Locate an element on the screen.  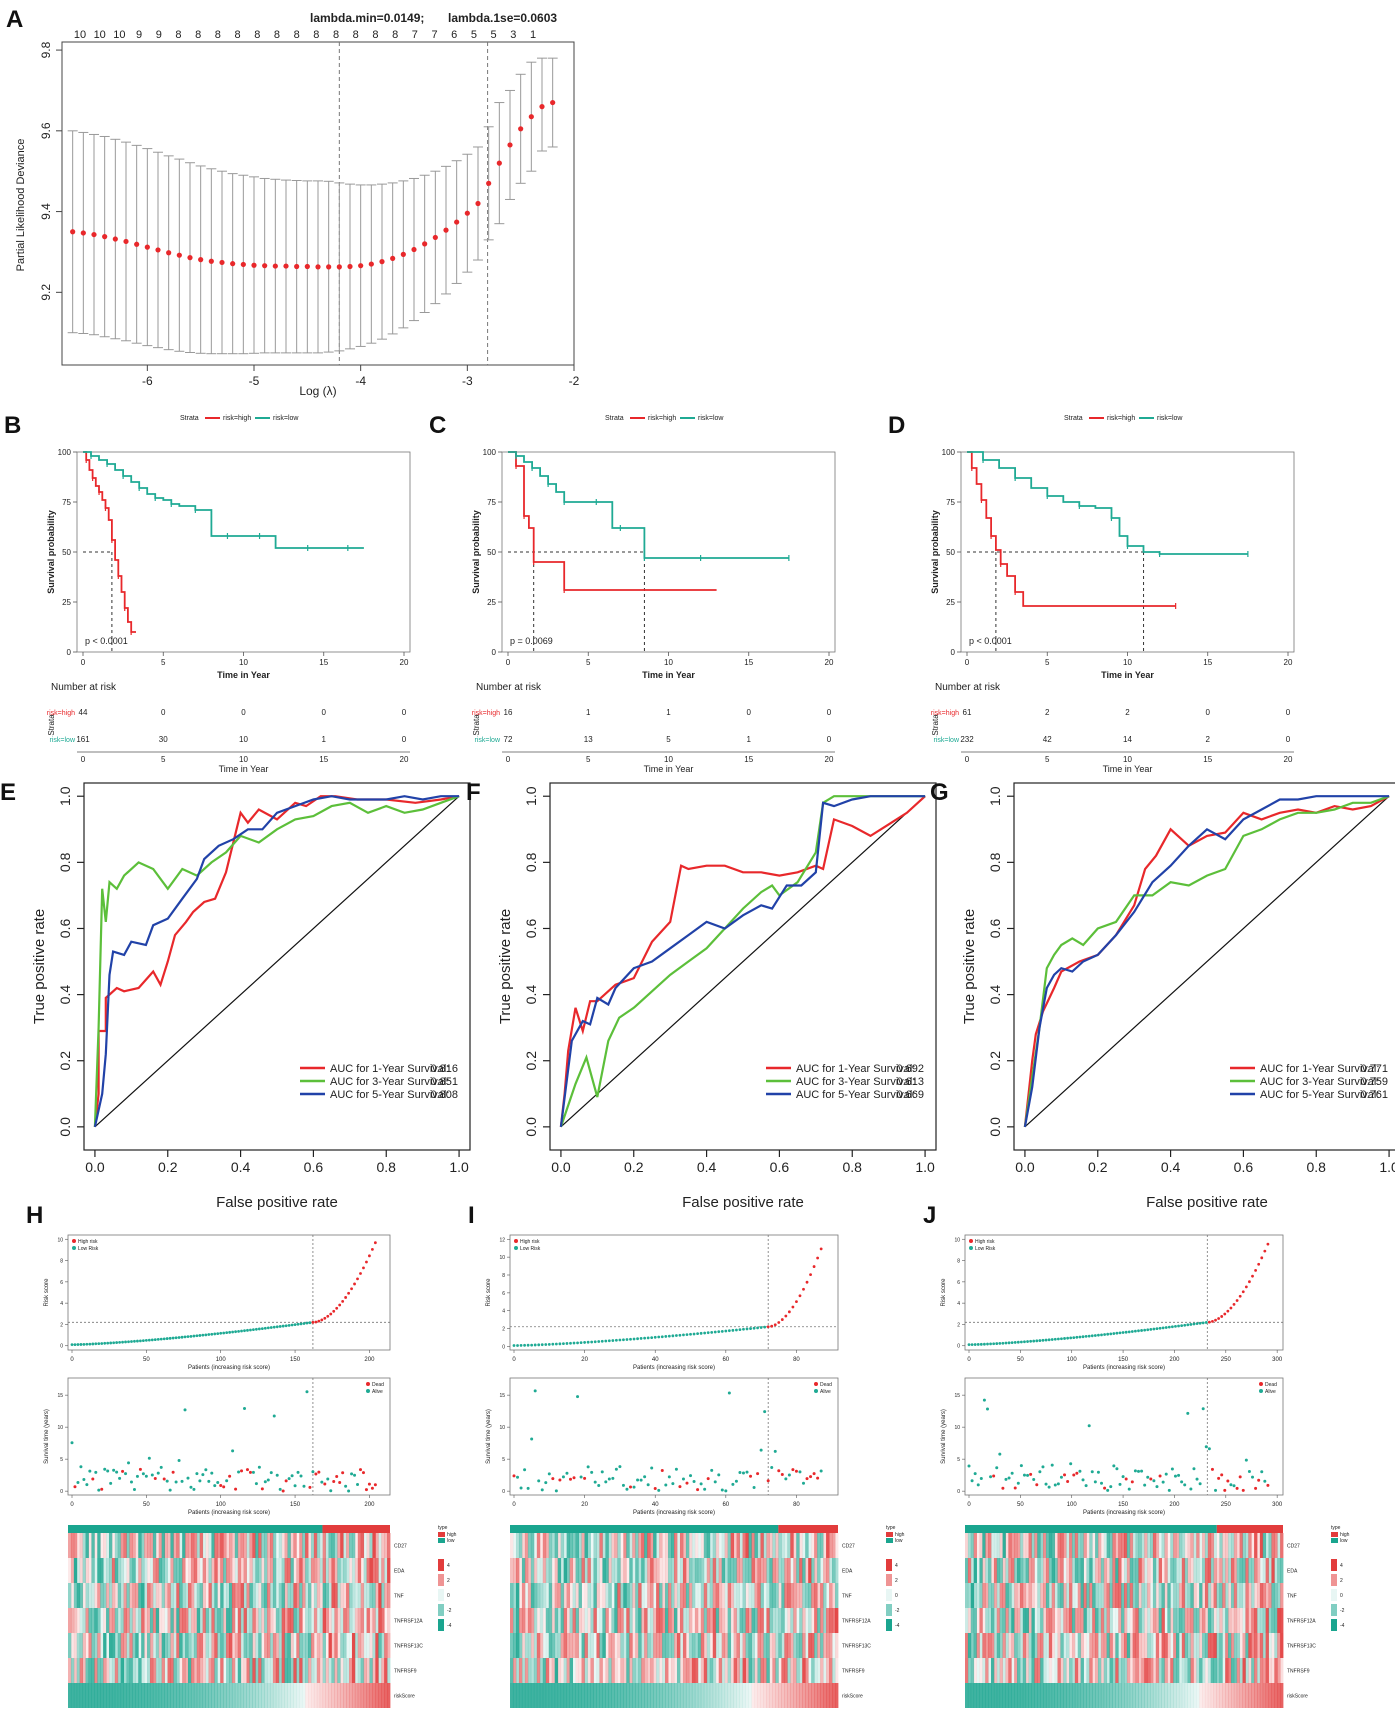
gene-label: TNF is located at coordinates (1292, 1597).